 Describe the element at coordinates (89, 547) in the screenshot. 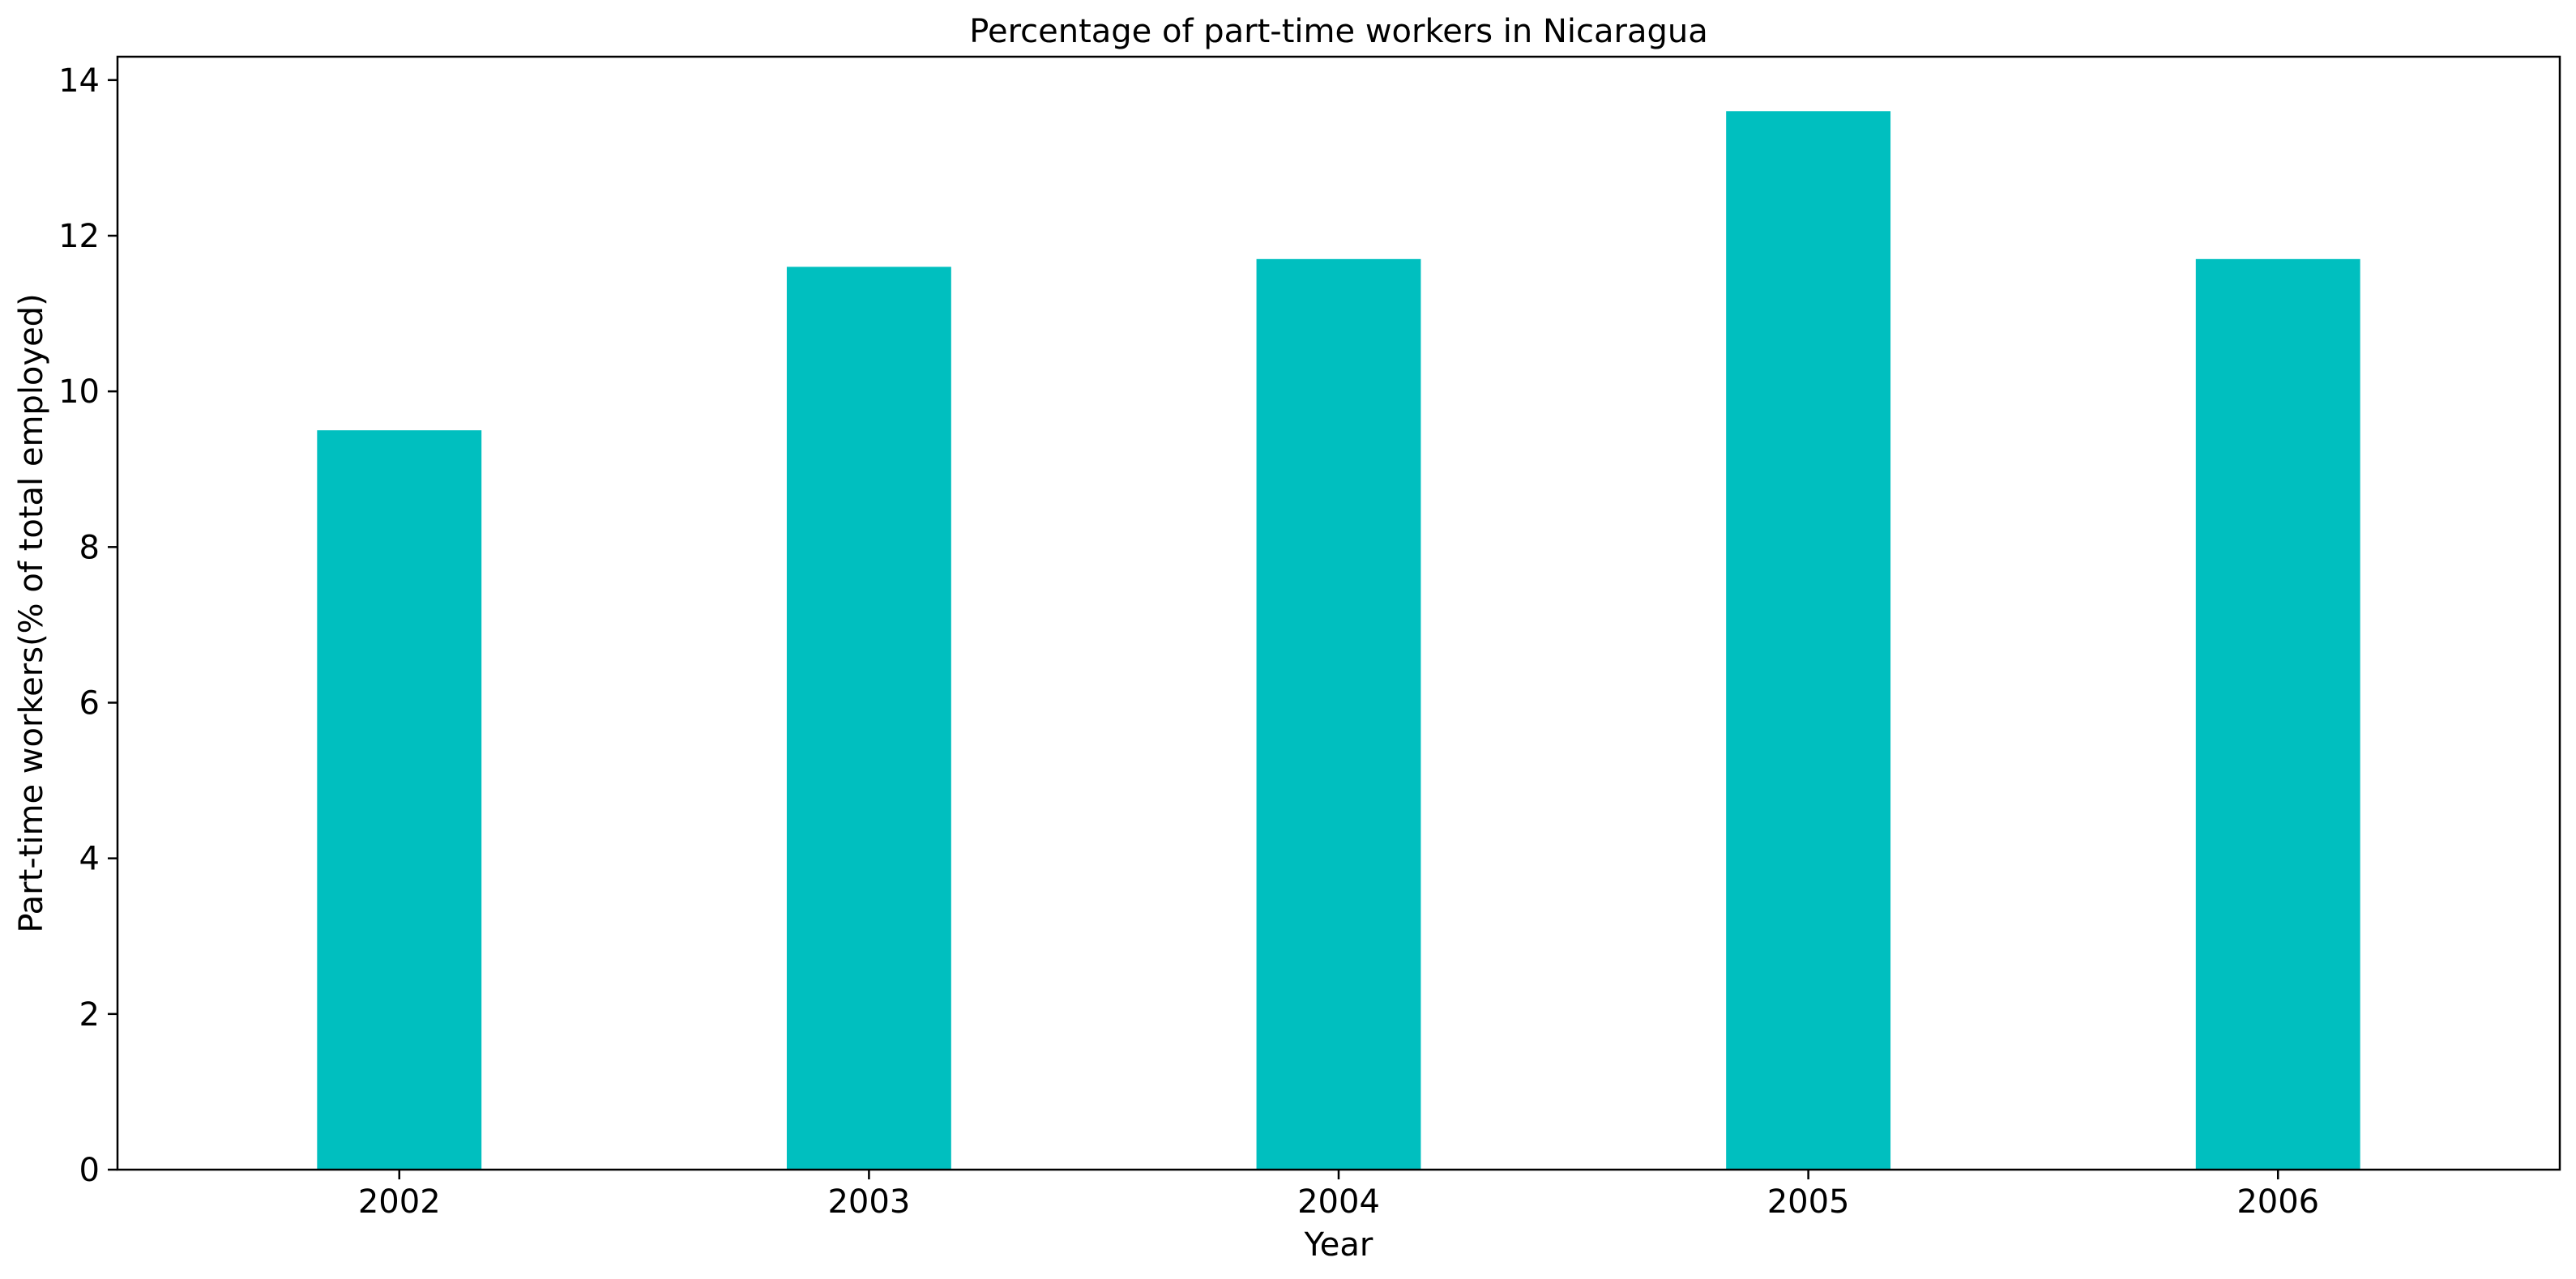

I see `y-tick-label: 8` at that location.